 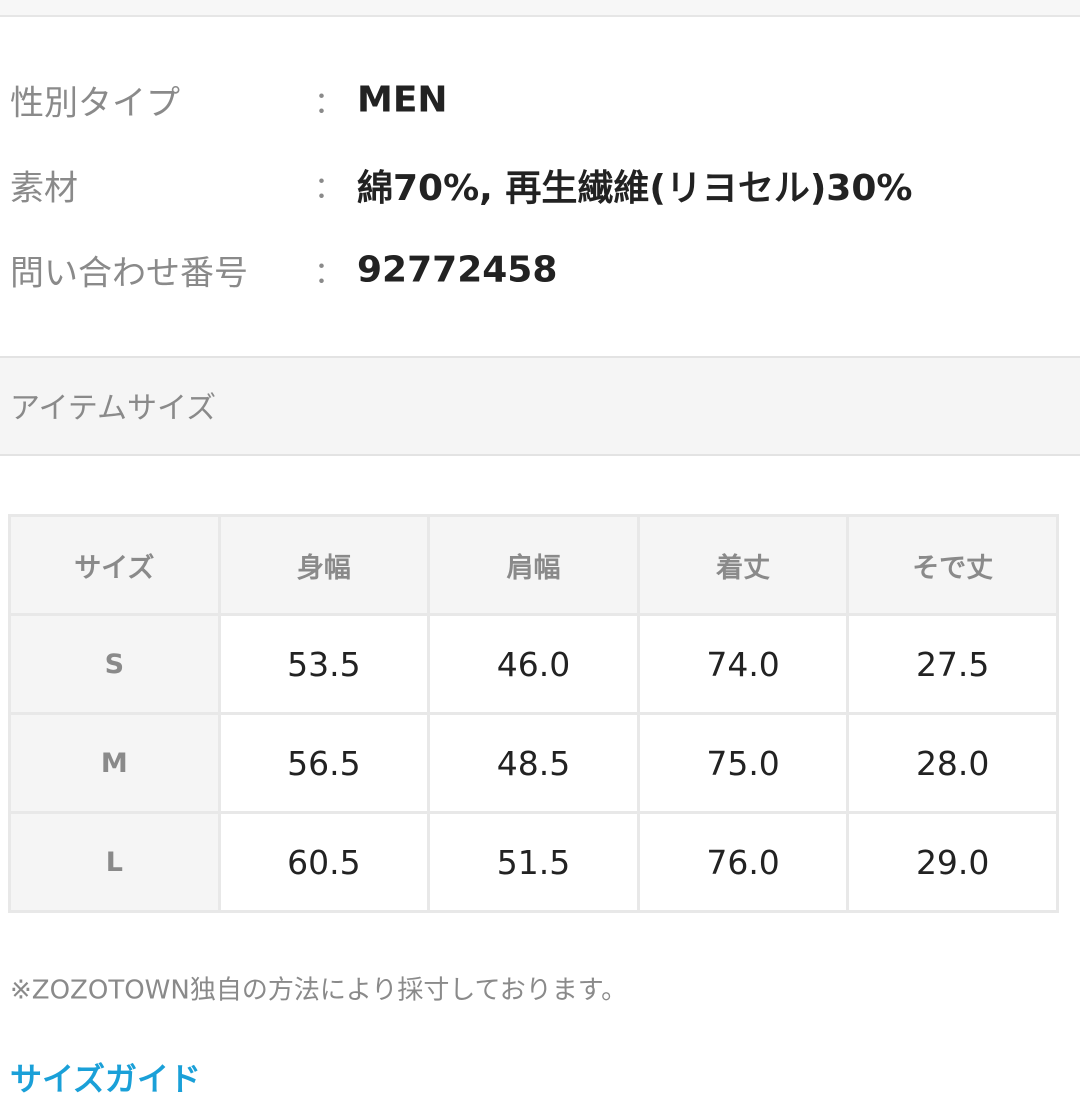 What do you see at coordinates (129, 273) in the screenshot?
I see `spec-label: 問い合わせ番号` at bounding box center [129, 273].